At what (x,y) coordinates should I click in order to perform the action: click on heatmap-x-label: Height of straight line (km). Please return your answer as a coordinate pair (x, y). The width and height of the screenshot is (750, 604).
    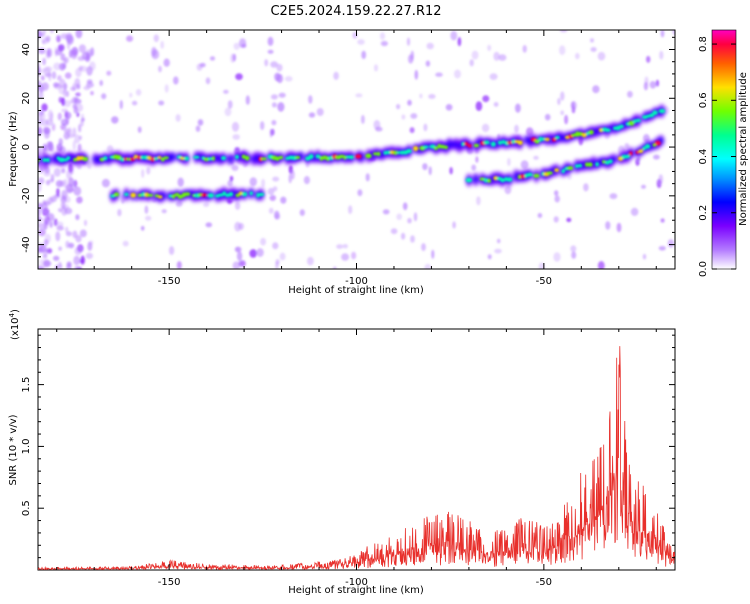
    Looking at the image, I should click on (356, 290).